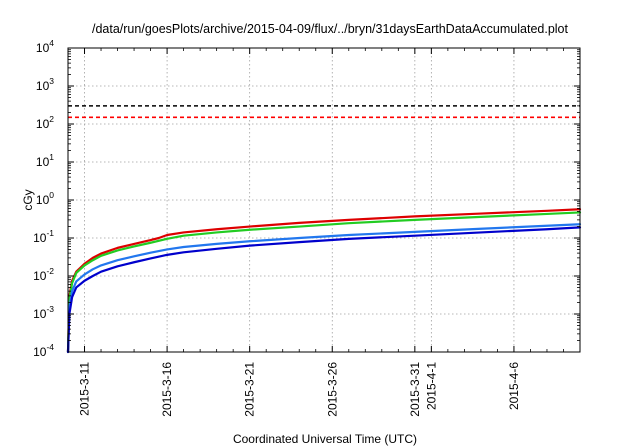 This screenshot has height=448, width=640. I want to click on x-tick-label: 2015-3-16, so click(167, 389).